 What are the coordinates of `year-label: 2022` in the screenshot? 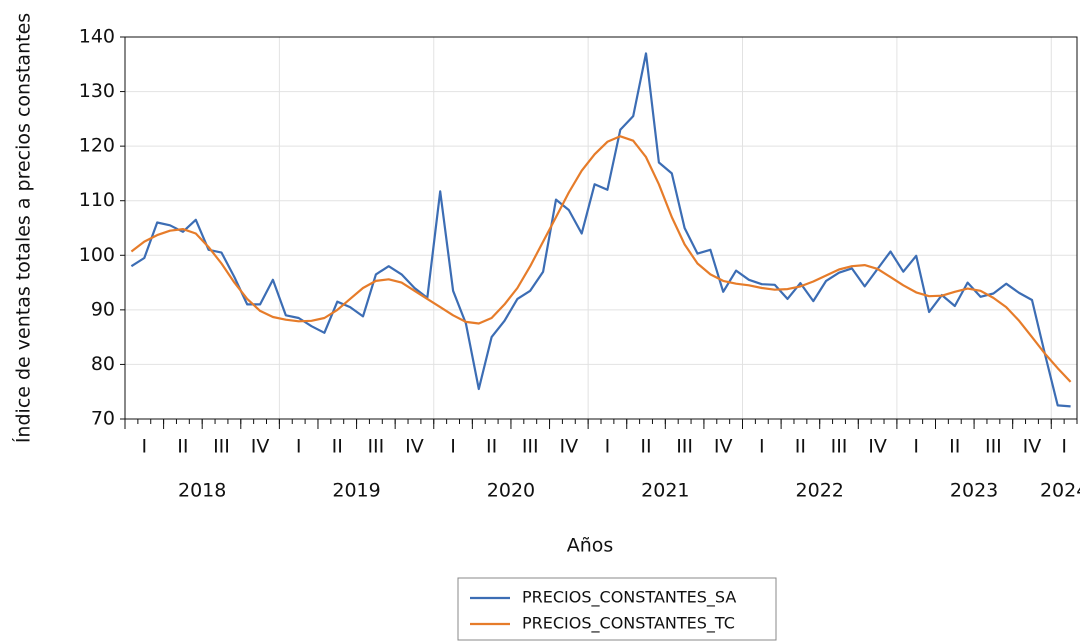 It's located at (820, 491).